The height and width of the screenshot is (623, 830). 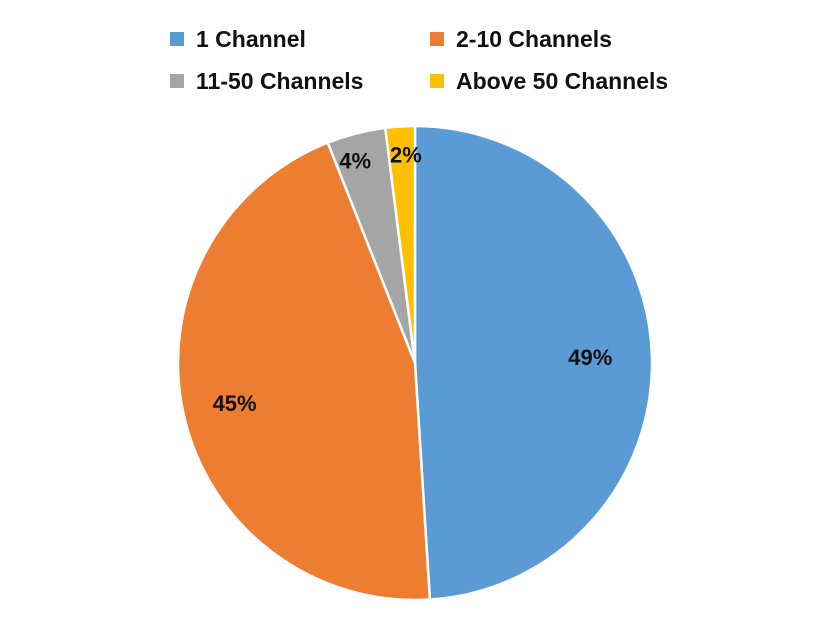 What do you see at coordinates (400, 244) in the screenshot?
I see `pie-slice-above-50-channels` at bounding box center [400, 244].